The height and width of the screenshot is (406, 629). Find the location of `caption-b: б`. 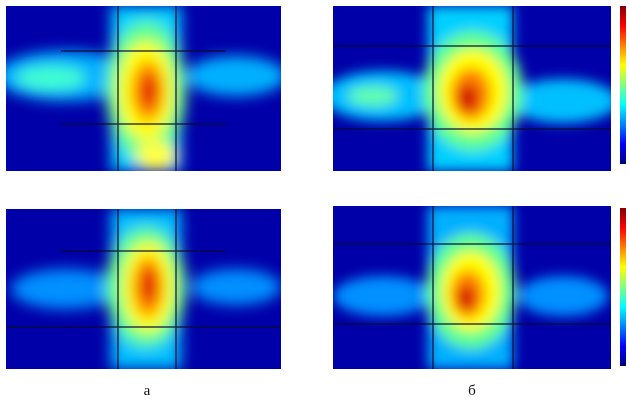

caption-b: б is located at coordinates (472, 391).